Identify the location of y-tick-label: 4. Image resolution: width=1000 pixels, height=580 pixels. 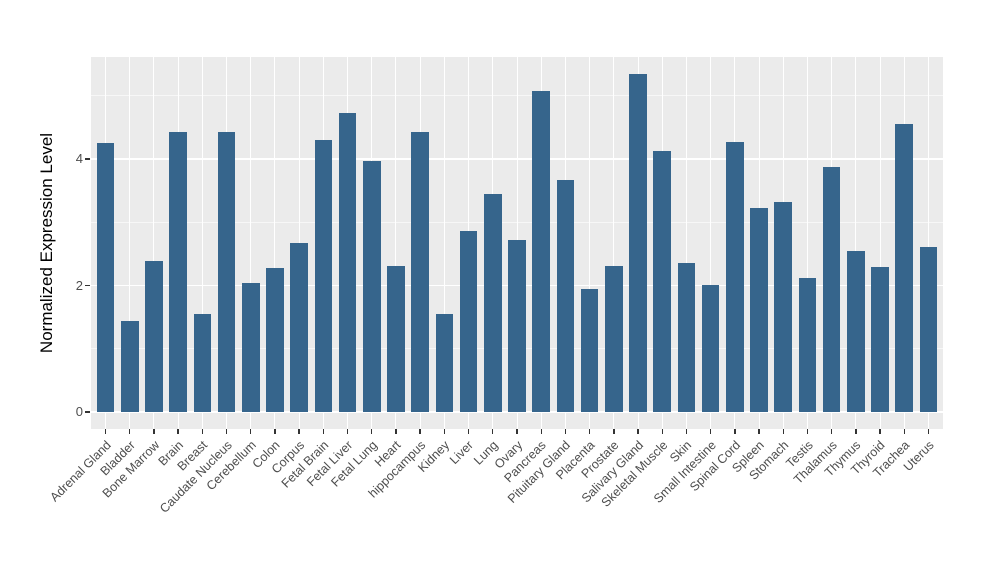
(79, 159).